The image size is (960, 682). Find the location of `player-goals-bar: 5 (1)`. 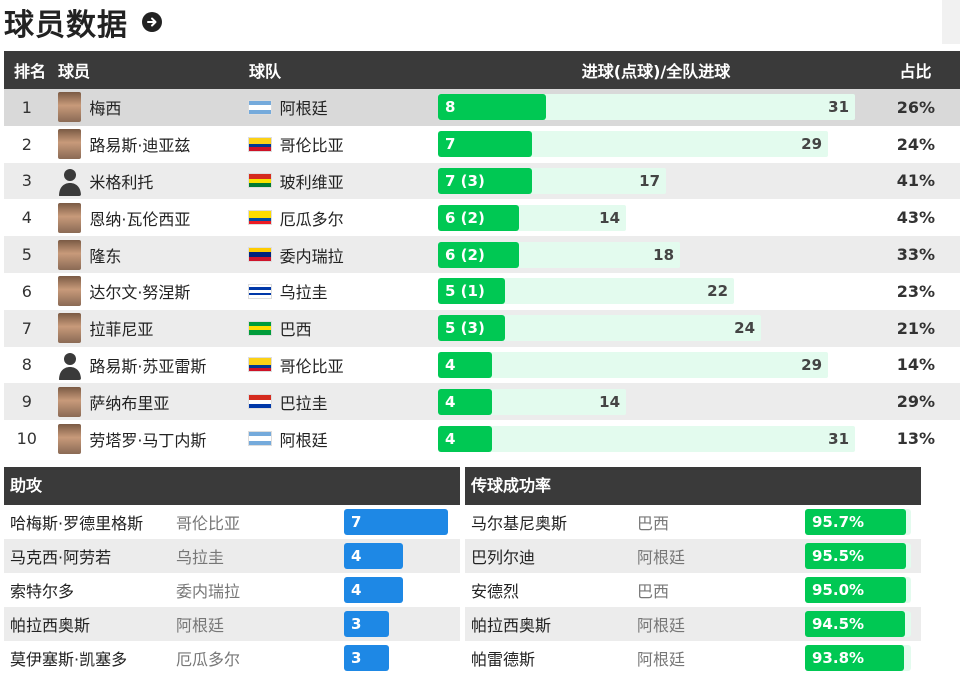

player-goals-bar: 5 (1) is located at coordinates (472, 291).